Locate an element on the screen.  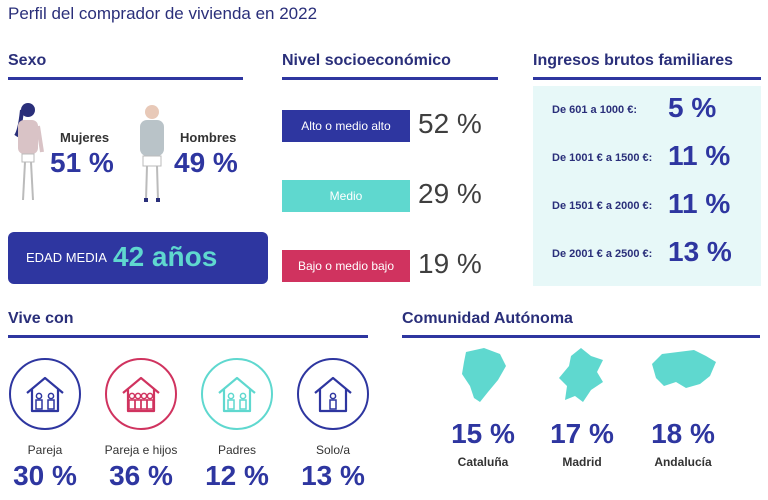
nivel-value-0: 52 % is located at coordinates (450, 123).